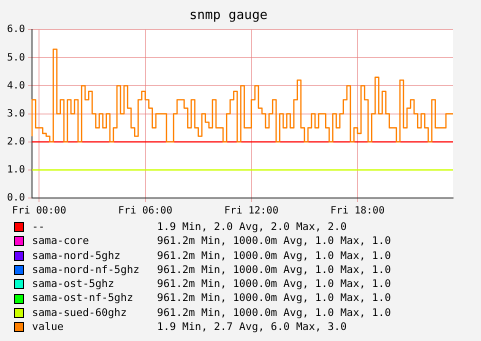 The height and width of the screenshot is (341, 481). Describe the element at coordinates (39, 227) in the screenshot. I see `legend-label: --` at that location.